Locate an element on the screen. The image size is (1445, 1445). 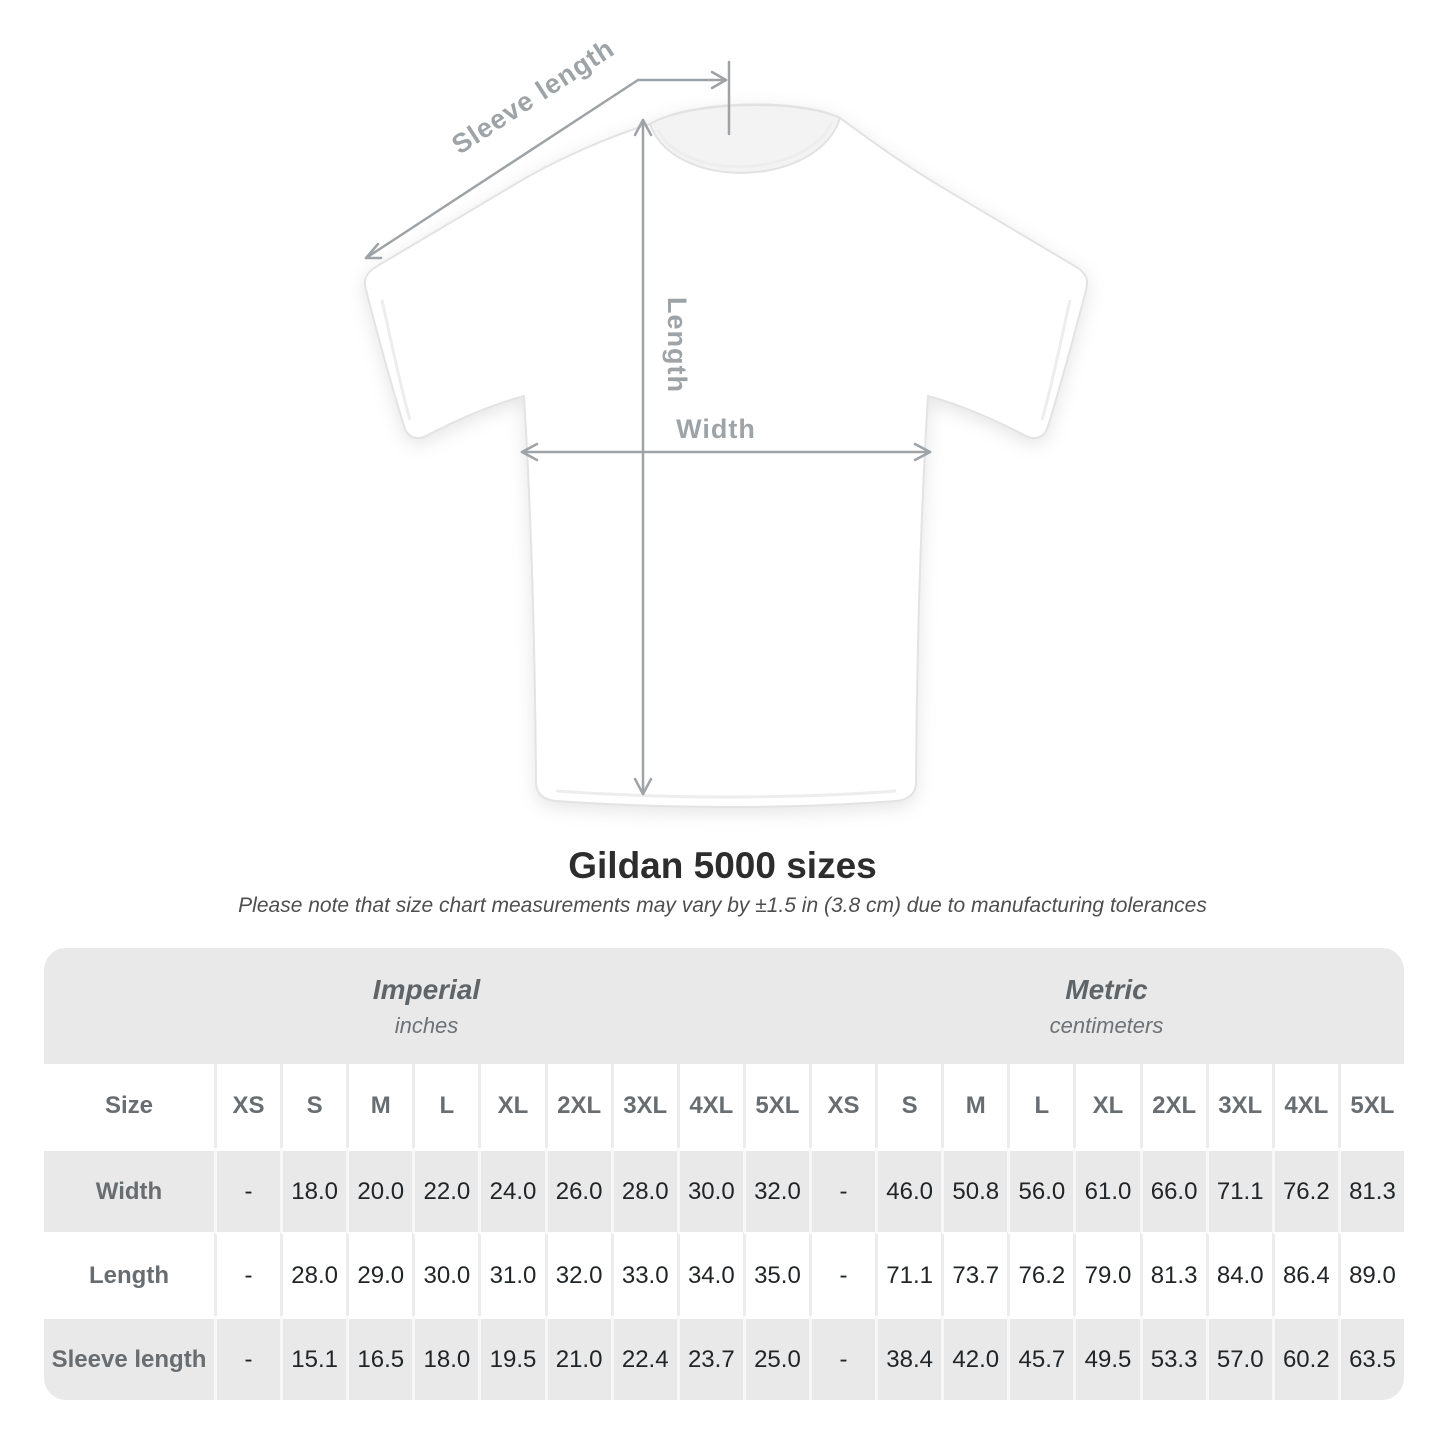
metric-unit: centimeters is located at coordinates (1106, 1025).